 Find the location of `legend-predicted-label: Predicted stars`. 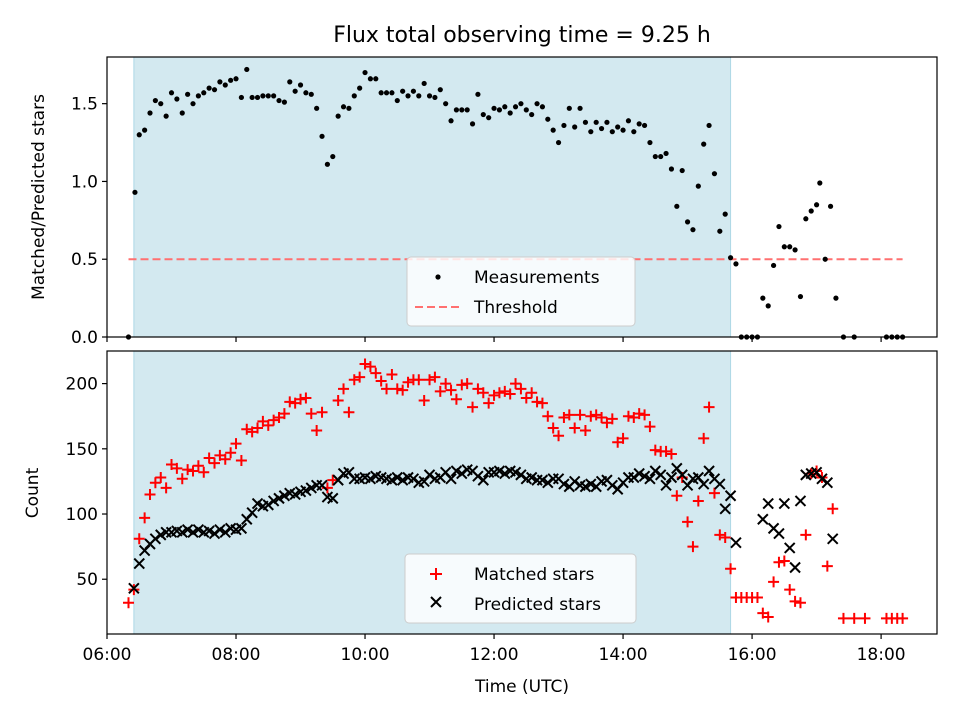

legend-predicted-label: Predicted stars is located at coordinates (537, 605).